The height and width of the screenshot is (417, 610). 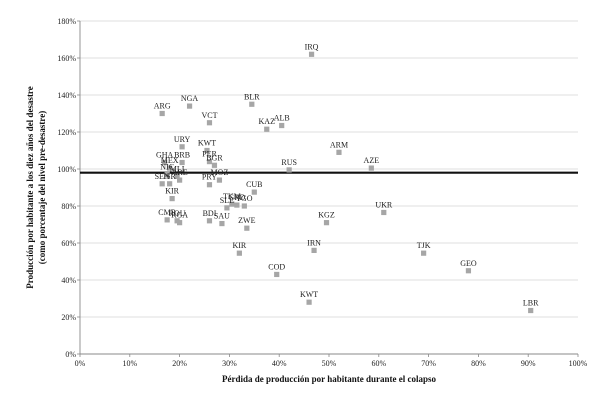 I want to click on data-label: SEN, so click(x=162, y=176).